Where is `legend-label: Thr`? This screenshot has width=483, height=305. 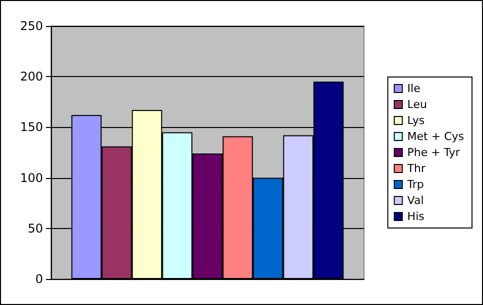 legend-label: Thr is located at coordinates (416, 168).